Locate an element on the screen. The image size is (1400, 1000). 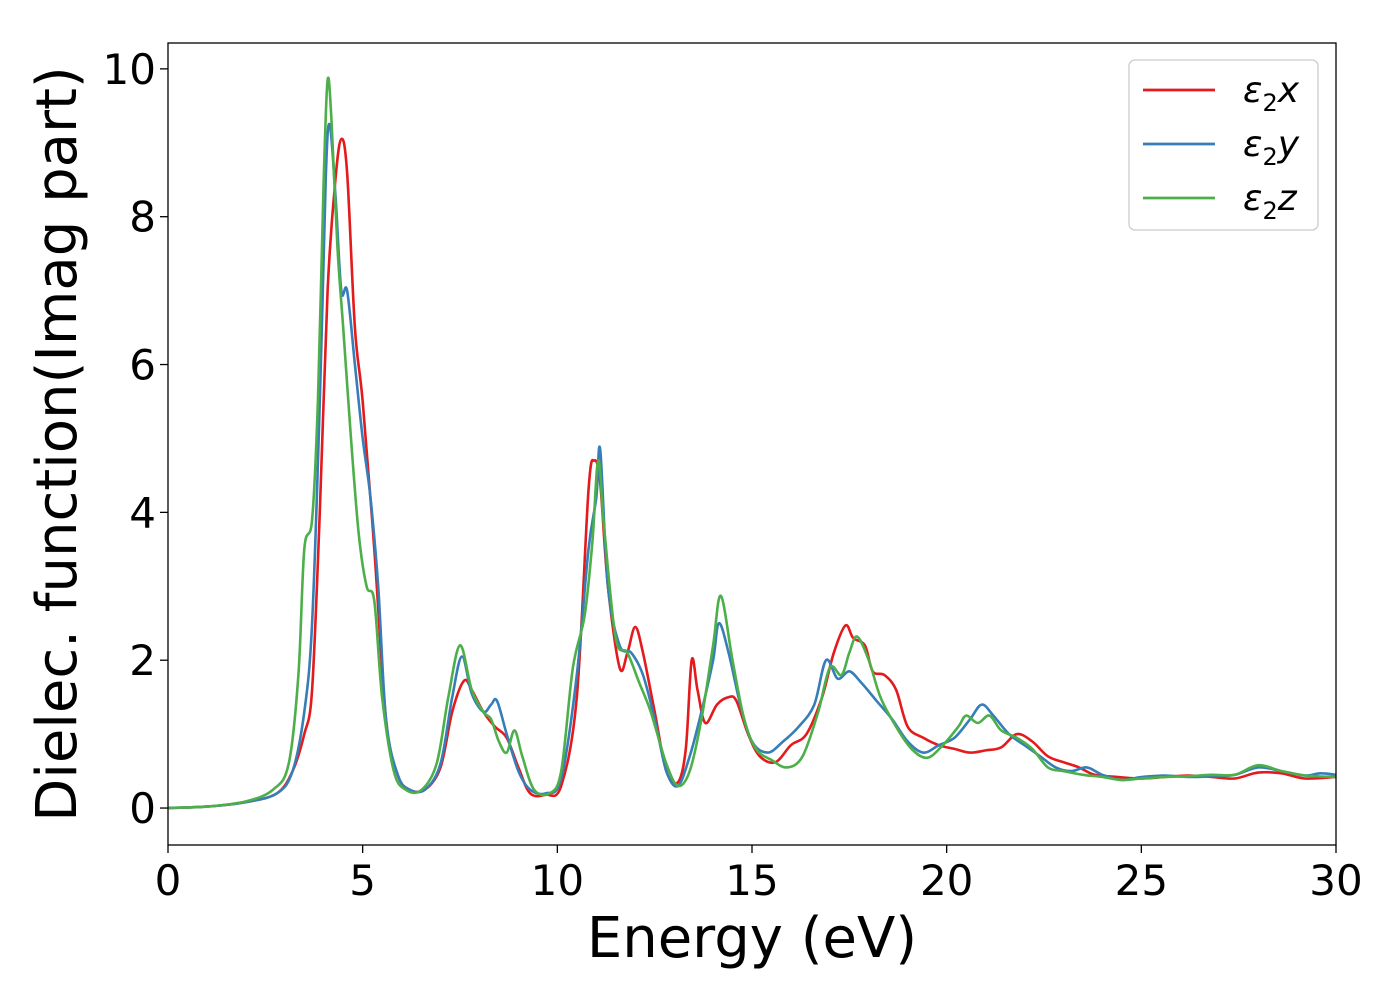
legend-label-y: ε2y is located at coordinates (1271, 147).